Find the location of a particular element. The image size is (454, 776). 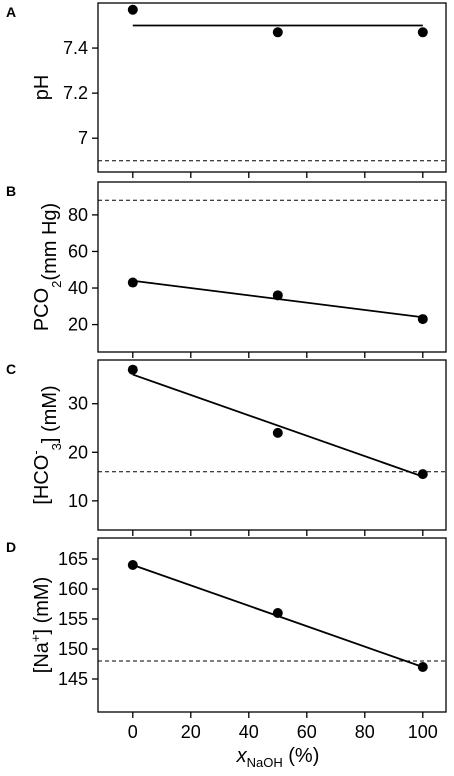

panel-b-y-axis-label: PCO2(mm Hg) is located at coordinates (47, 267).